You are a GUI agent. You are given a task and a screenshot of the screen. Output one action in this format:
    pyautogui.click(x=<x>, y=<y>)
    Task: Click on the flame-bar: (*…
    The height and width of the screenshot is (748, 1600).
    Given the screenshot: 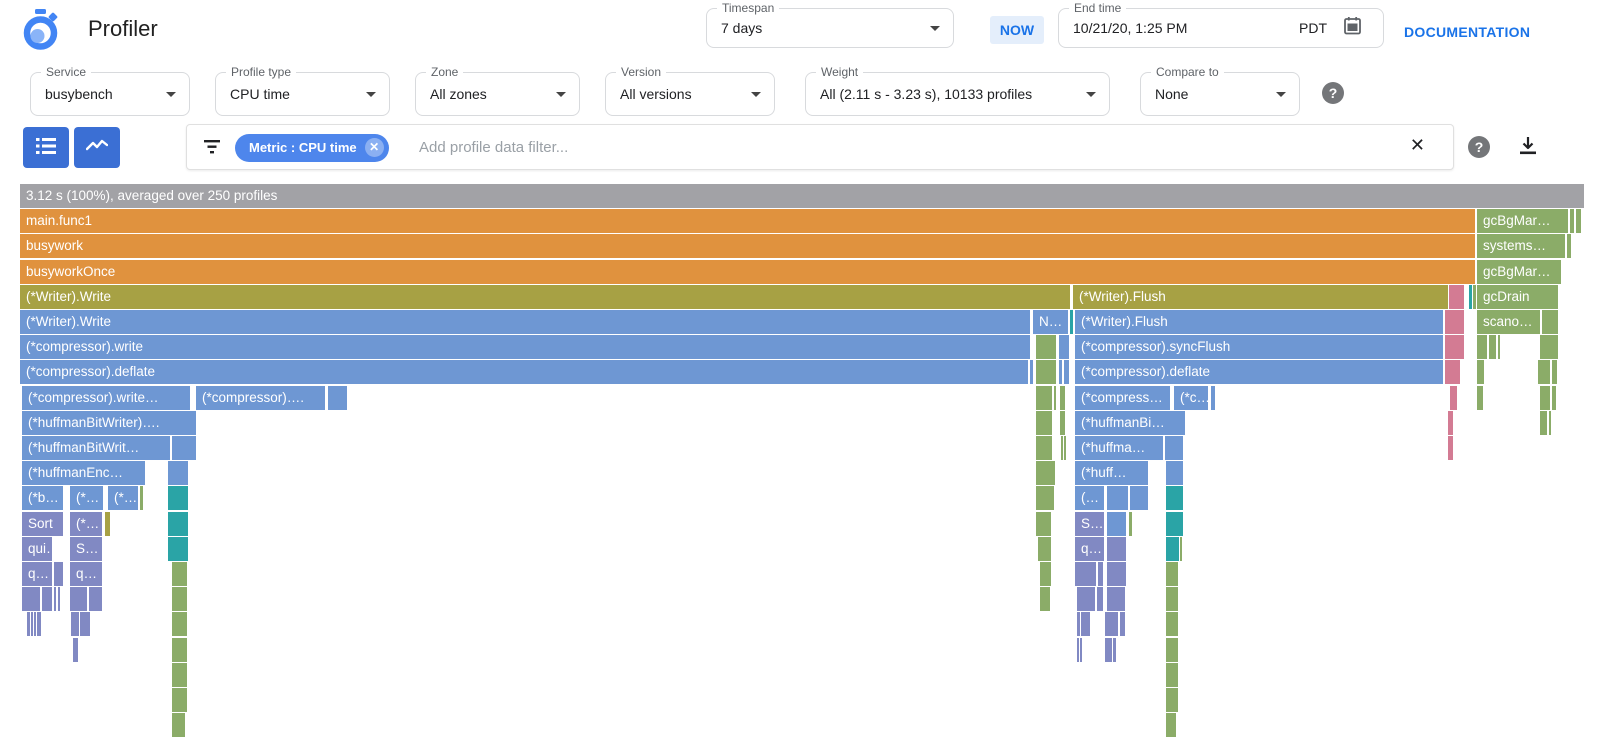 What is the action you would take?
    pyautogui.click(x=86, y=498)
    